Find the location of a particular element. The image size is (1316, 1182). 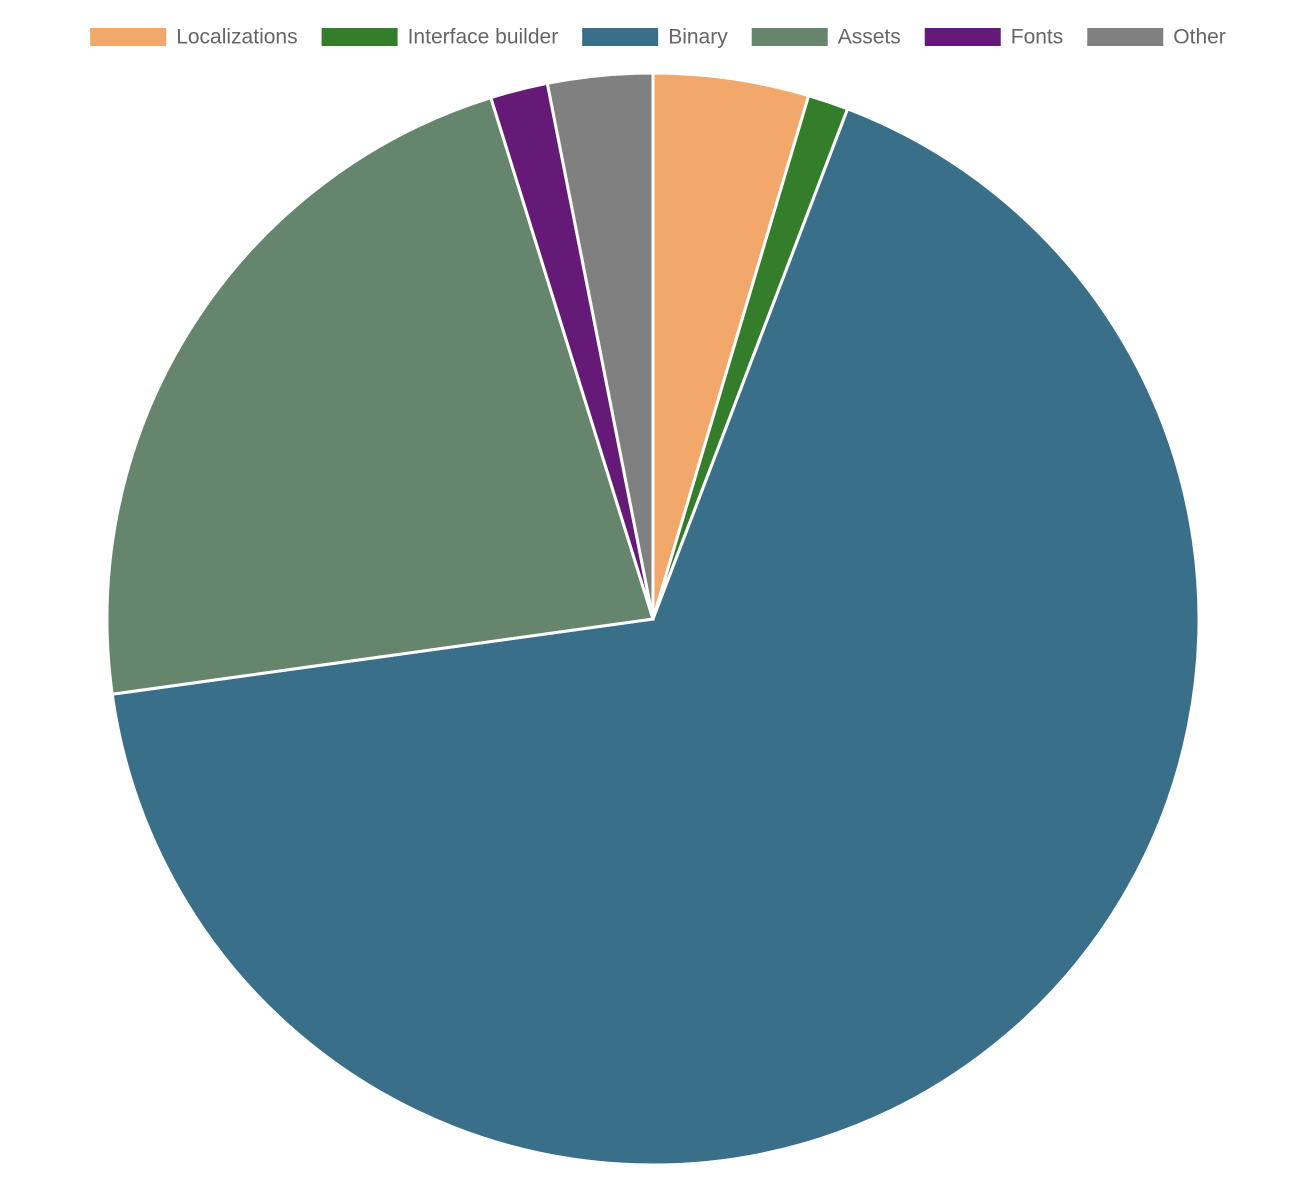

legend-label: Fonts is located at coordinates (1037, 37).